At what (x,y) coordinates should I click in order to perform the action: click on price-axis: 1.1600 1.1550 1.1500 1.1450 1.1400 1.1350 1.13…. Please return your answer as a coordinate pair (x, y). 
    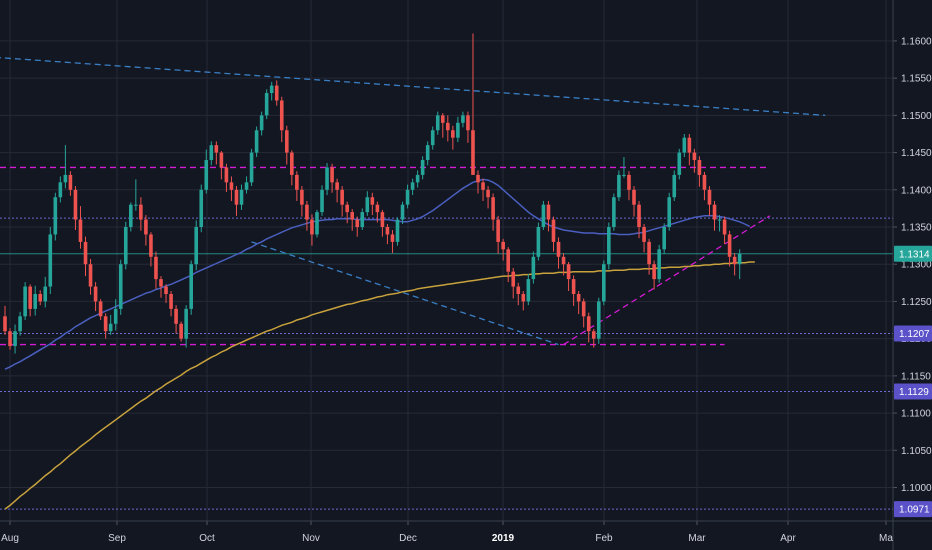
    Looking at the image, I should click on (912, 275).